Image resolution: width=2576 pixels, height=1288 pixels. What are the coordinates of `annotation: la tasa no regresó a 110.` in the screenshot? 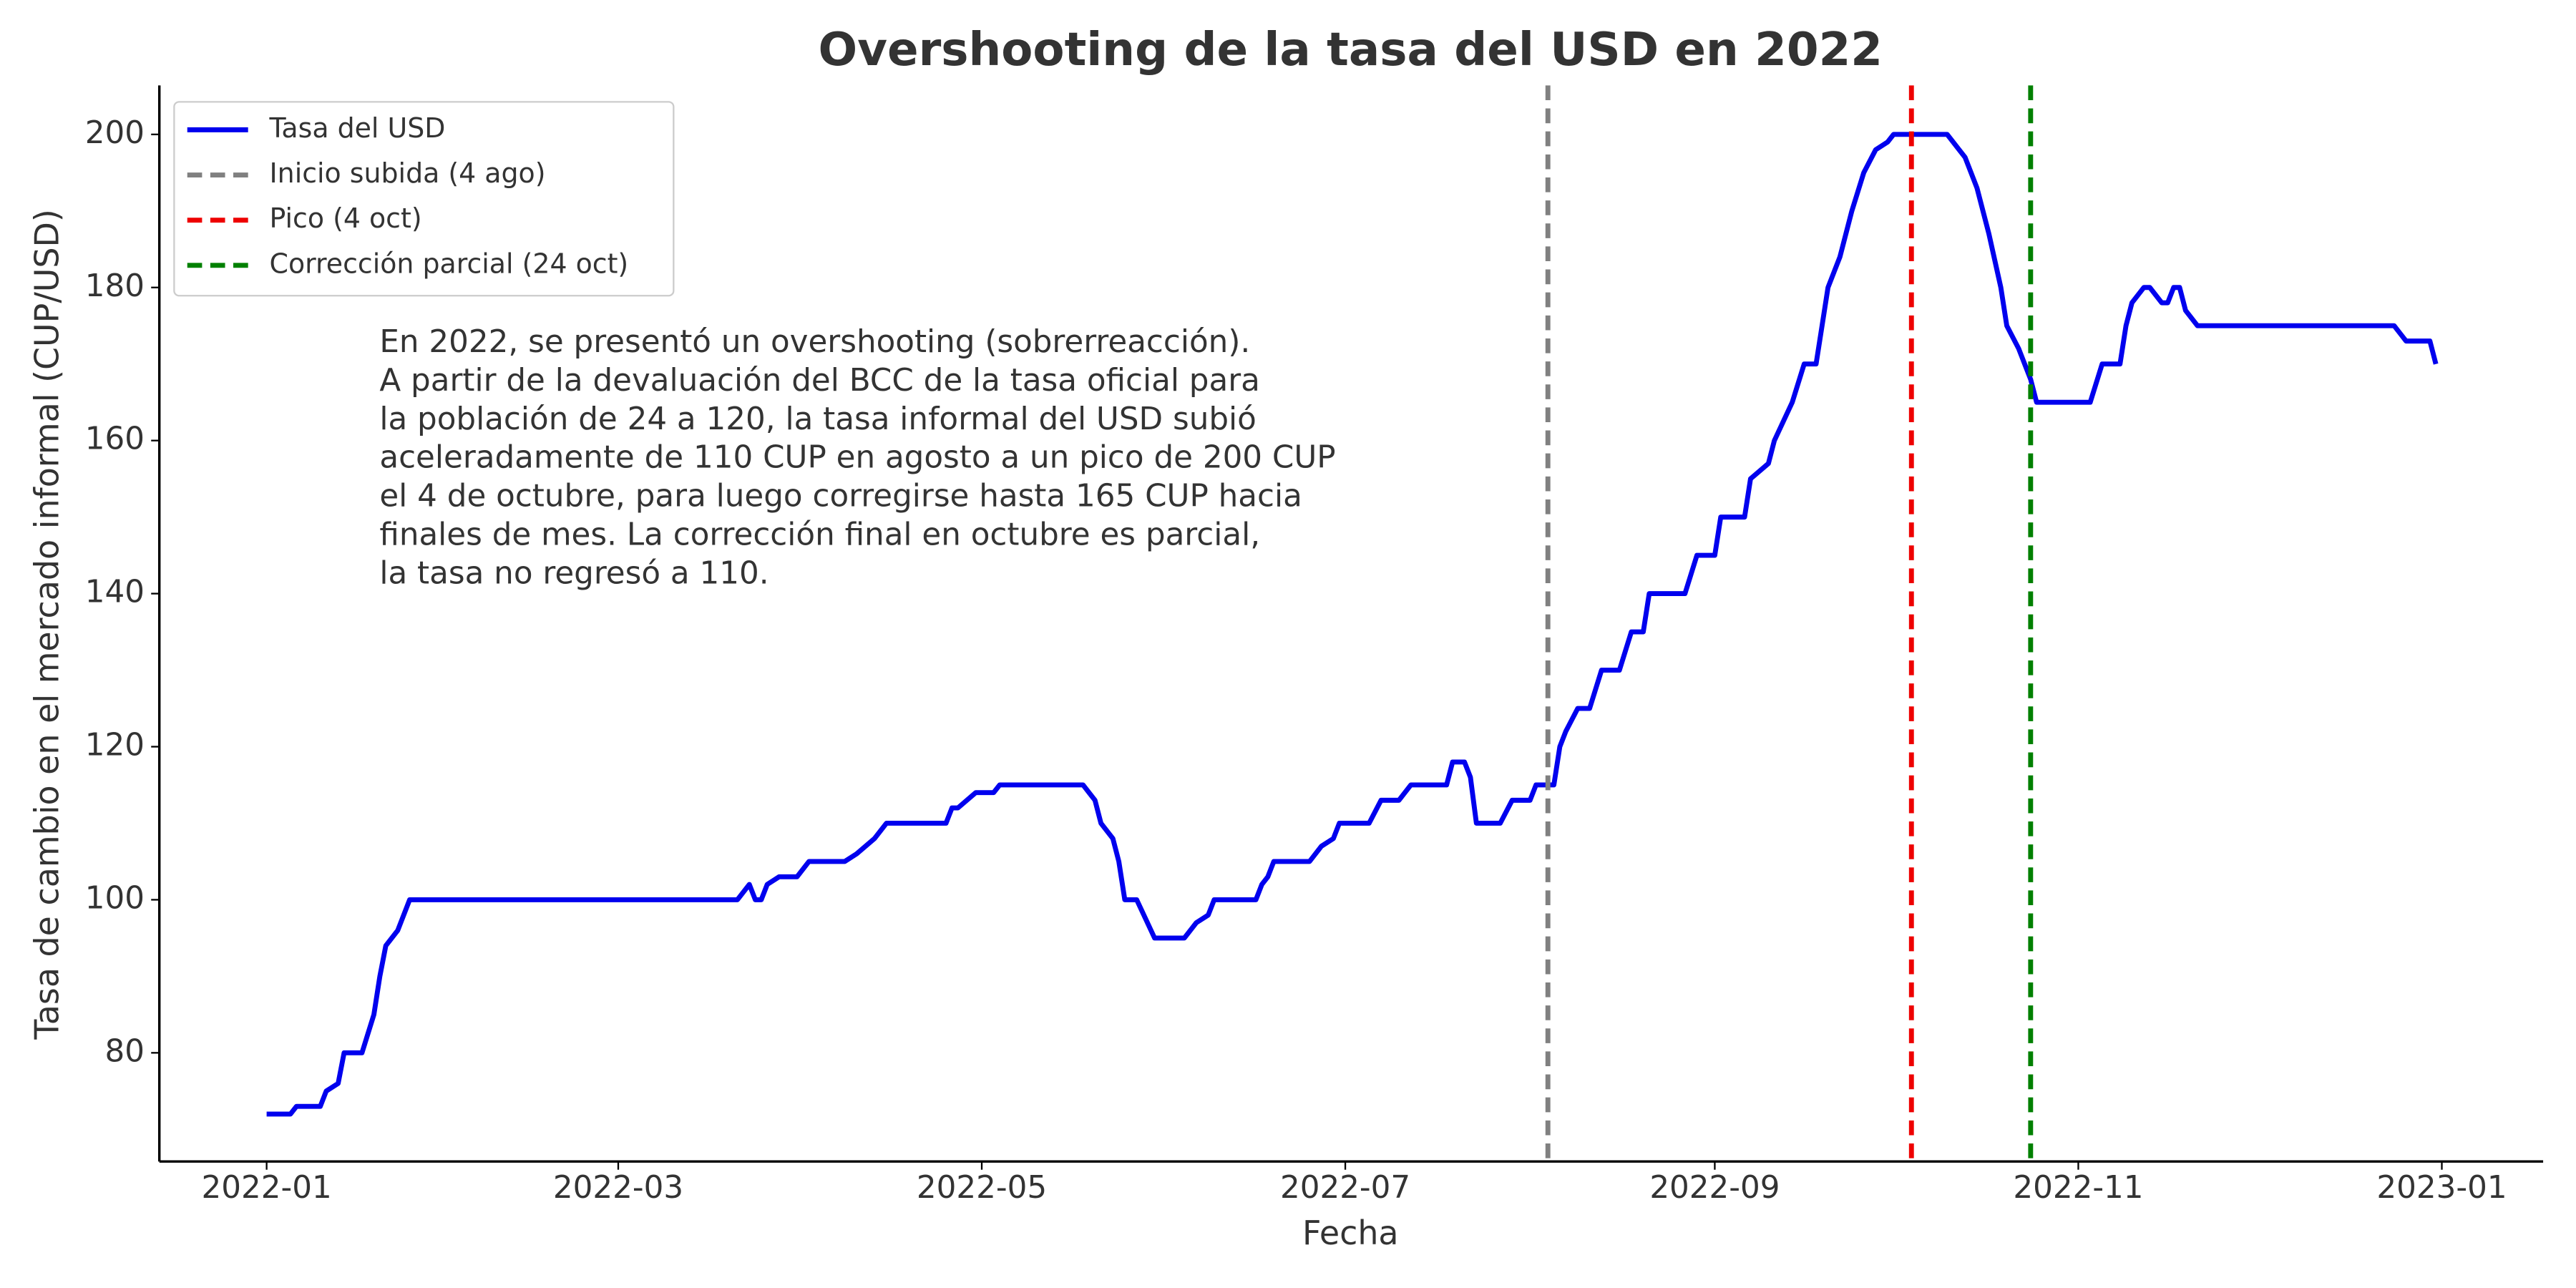 It's located at (574, 574).